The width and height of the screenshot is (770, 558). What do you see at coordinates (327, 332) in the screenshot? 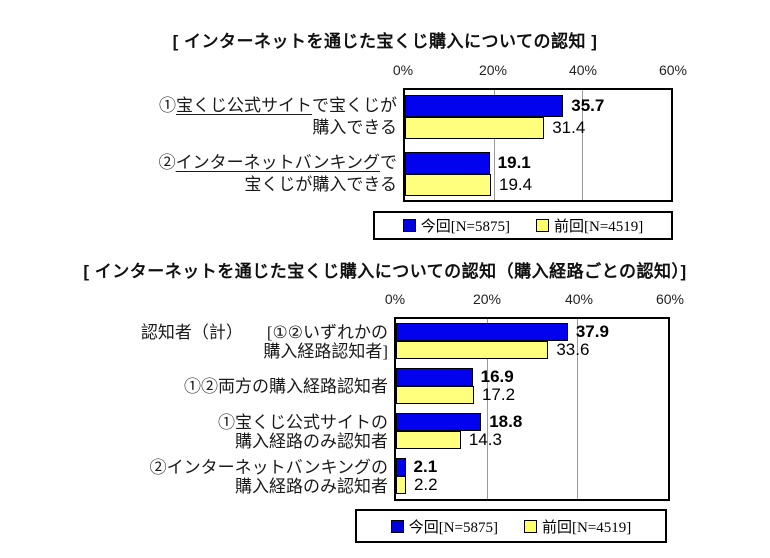
I see `label-text: [①②いずれかの` at bounding box center [327, 332].